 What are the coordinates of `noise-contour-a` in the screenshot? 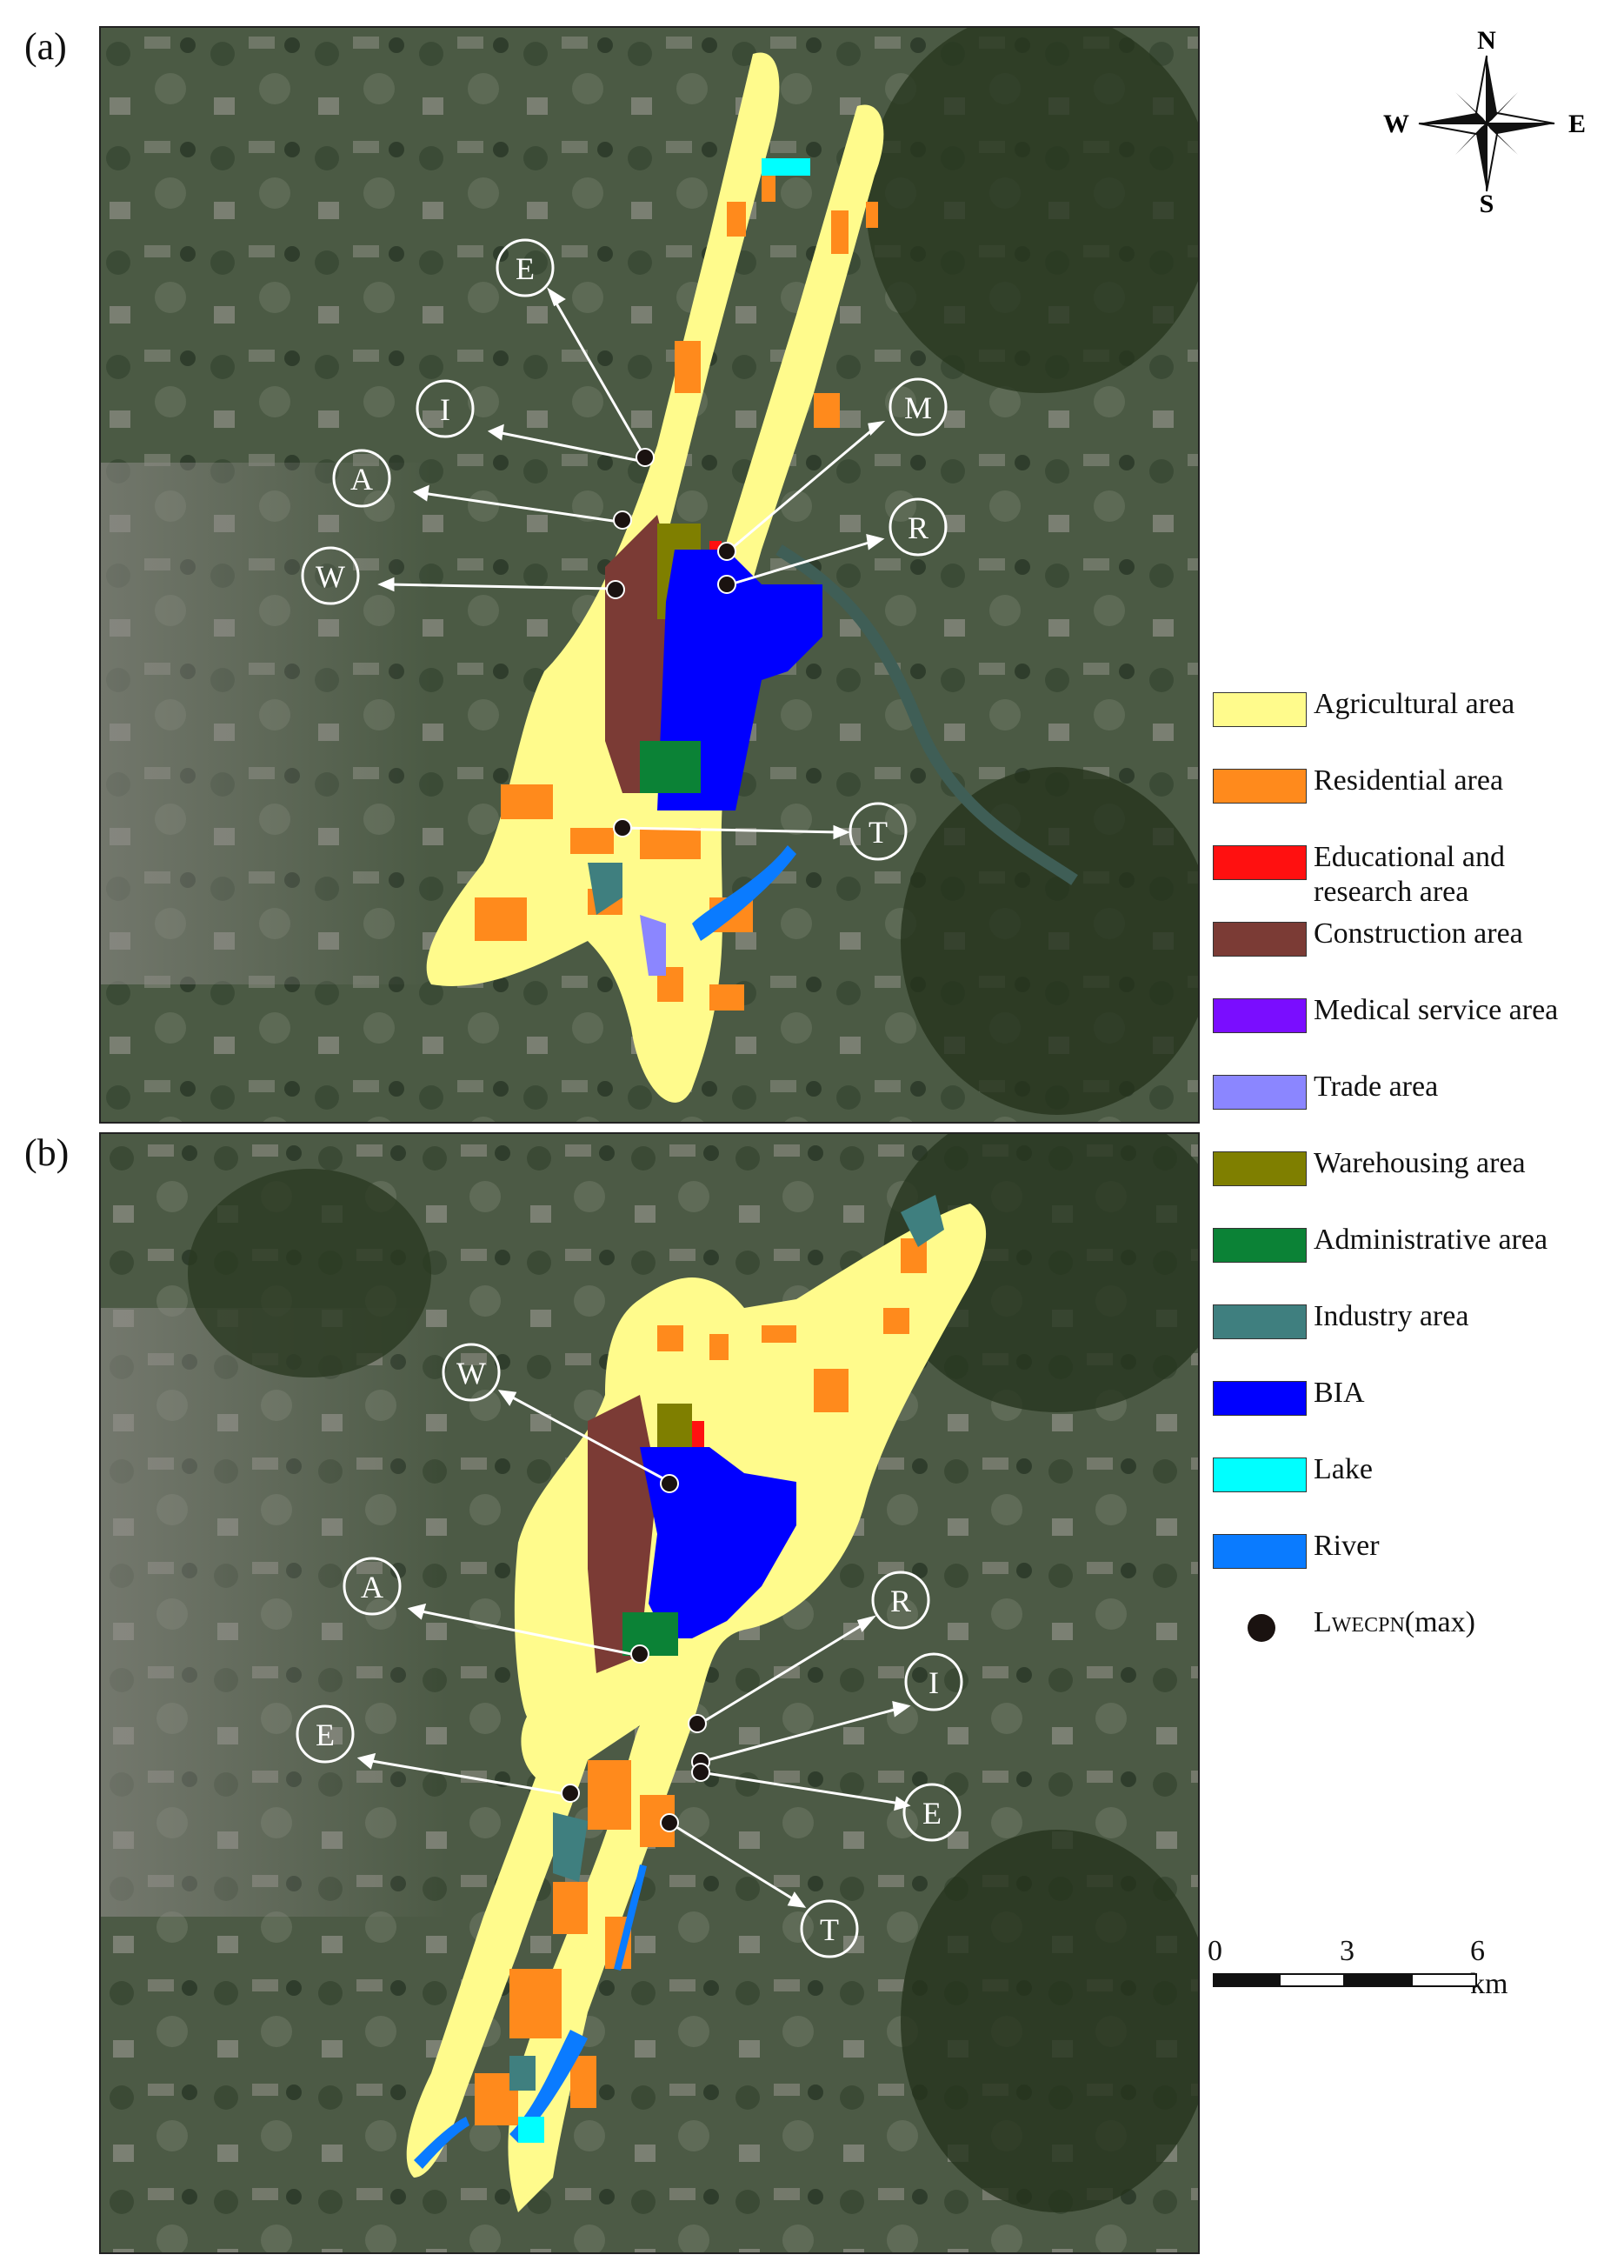 It's located at (655, 577).